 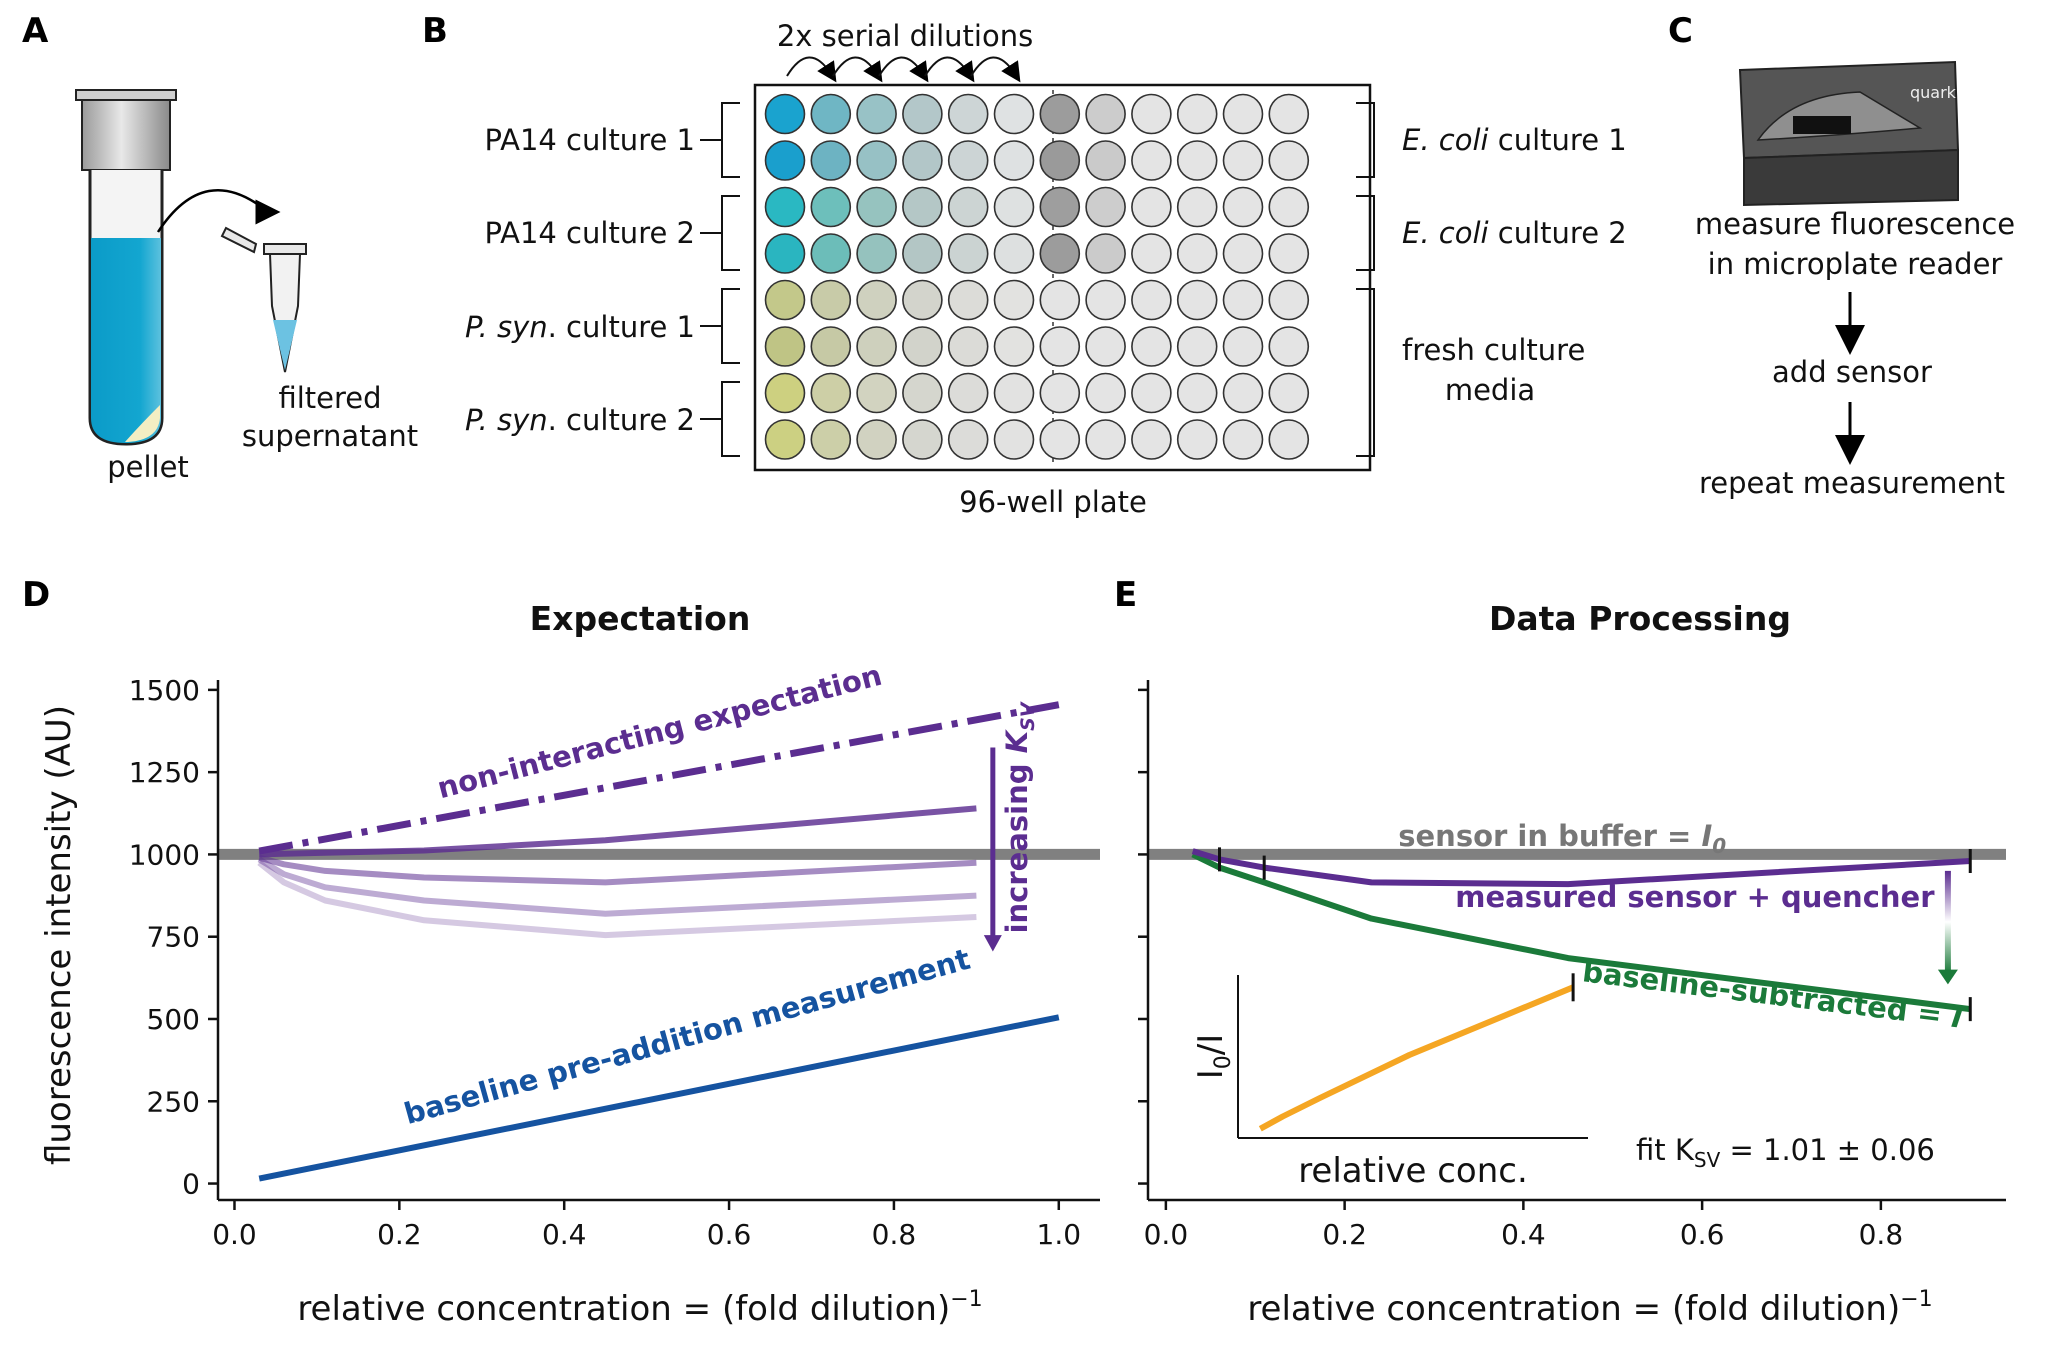 I want to click on chart-d-increasing-arrowhead, so click(x=992, y=943).